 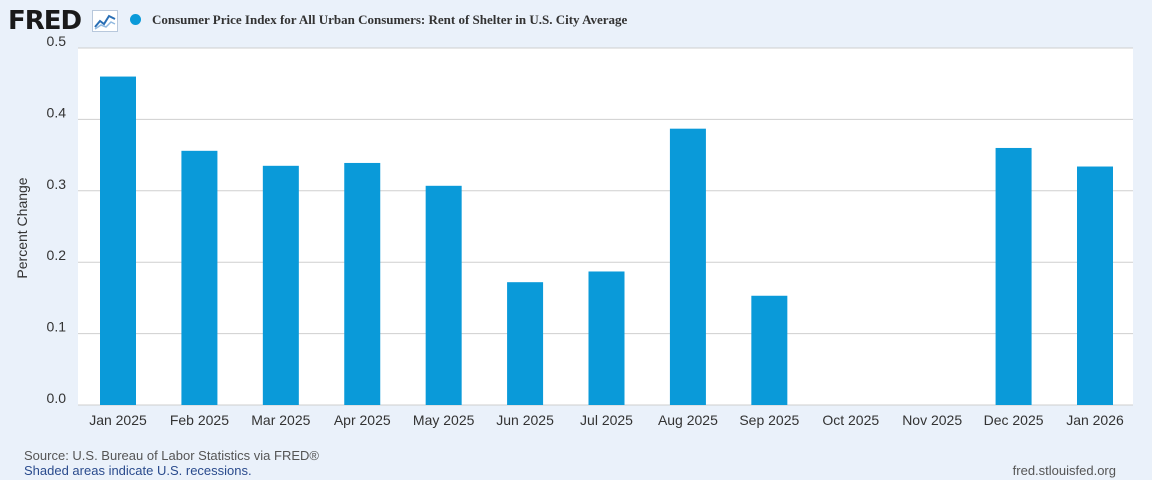 What do you see at coordinates (1014, 420) in the screenshot?
I see `x-tick-label: Dec 2025` at bounding box center [1014, 420].